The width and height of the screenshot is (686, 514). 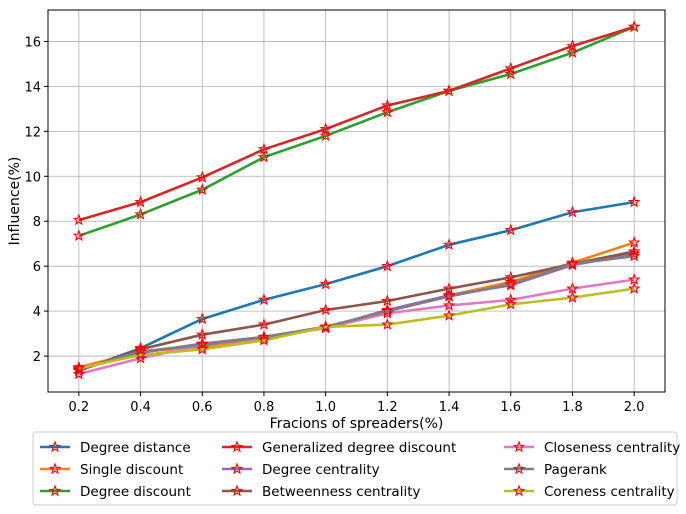 What do you see at coordinates (612, 448) in the screenshot?
I see `legend-label: Closeness centrality` at bounding box center [612, 448].